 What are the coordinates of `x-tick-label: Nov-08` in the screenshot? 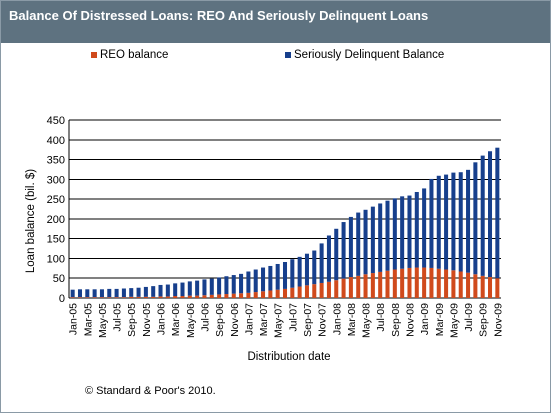 It's located at (410, 320).